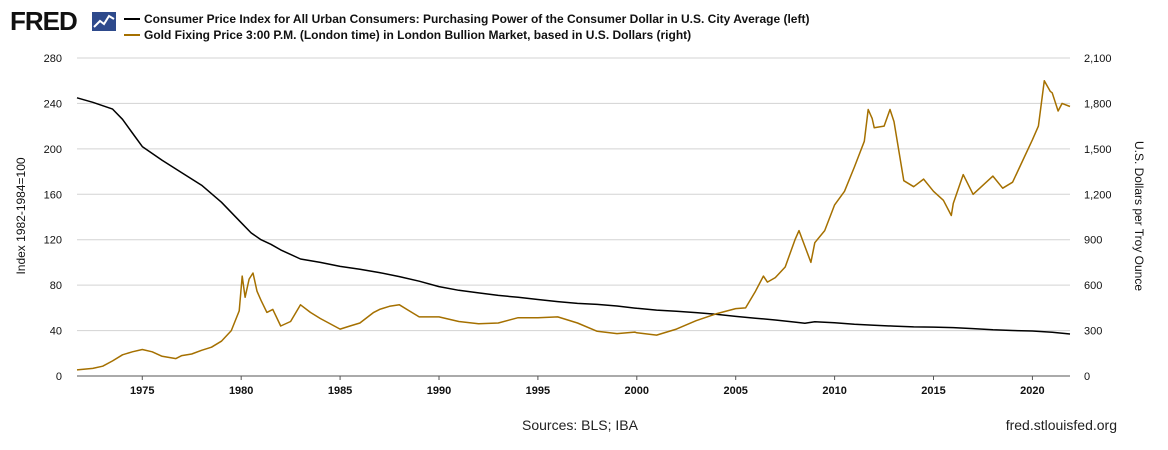  I want to click on site-link: fred.stlouisfed.org, so click(1061, 425).